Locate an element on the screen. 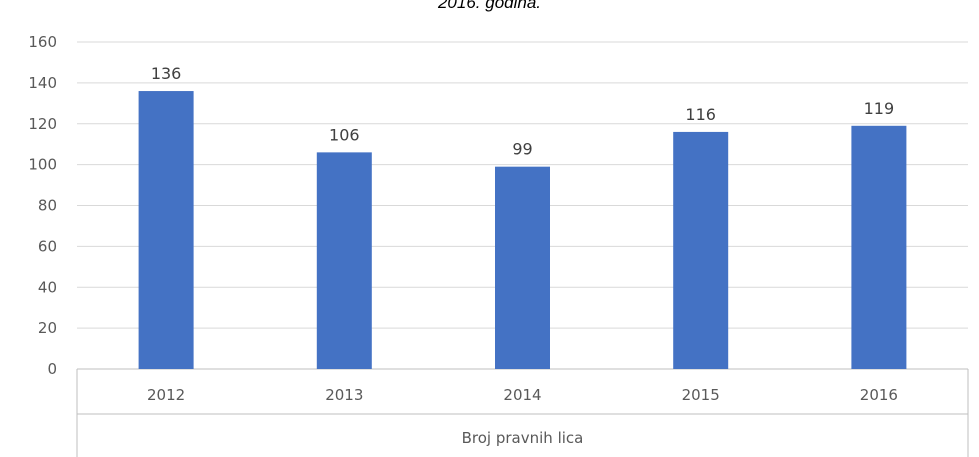 The image size is (979, 457). x-tick-labels: 2012 2013 2014 2015 2016 is located at coordinates (522, 395).